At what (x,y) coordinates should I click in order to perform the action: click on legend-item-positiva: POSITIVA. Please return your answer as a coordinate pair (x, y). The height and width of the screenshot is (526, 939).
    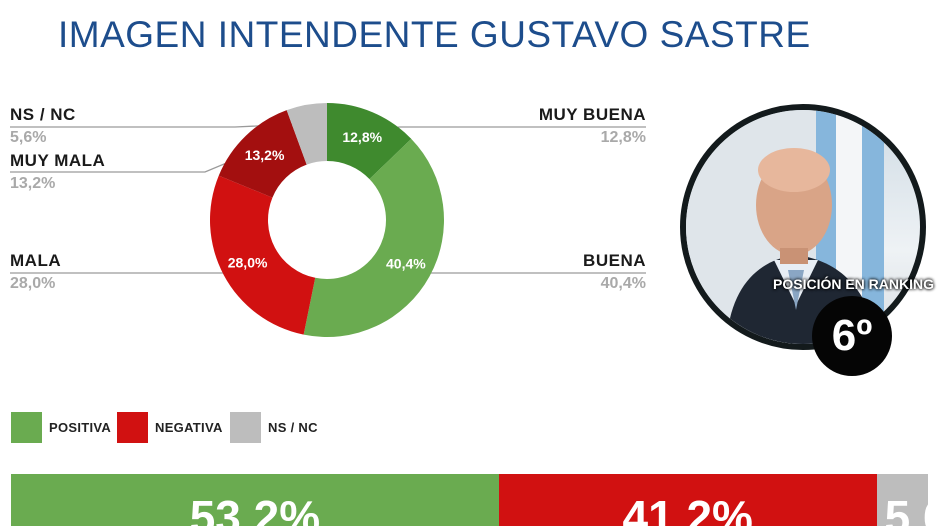
    Looking at the image, I should click on (61, 427).